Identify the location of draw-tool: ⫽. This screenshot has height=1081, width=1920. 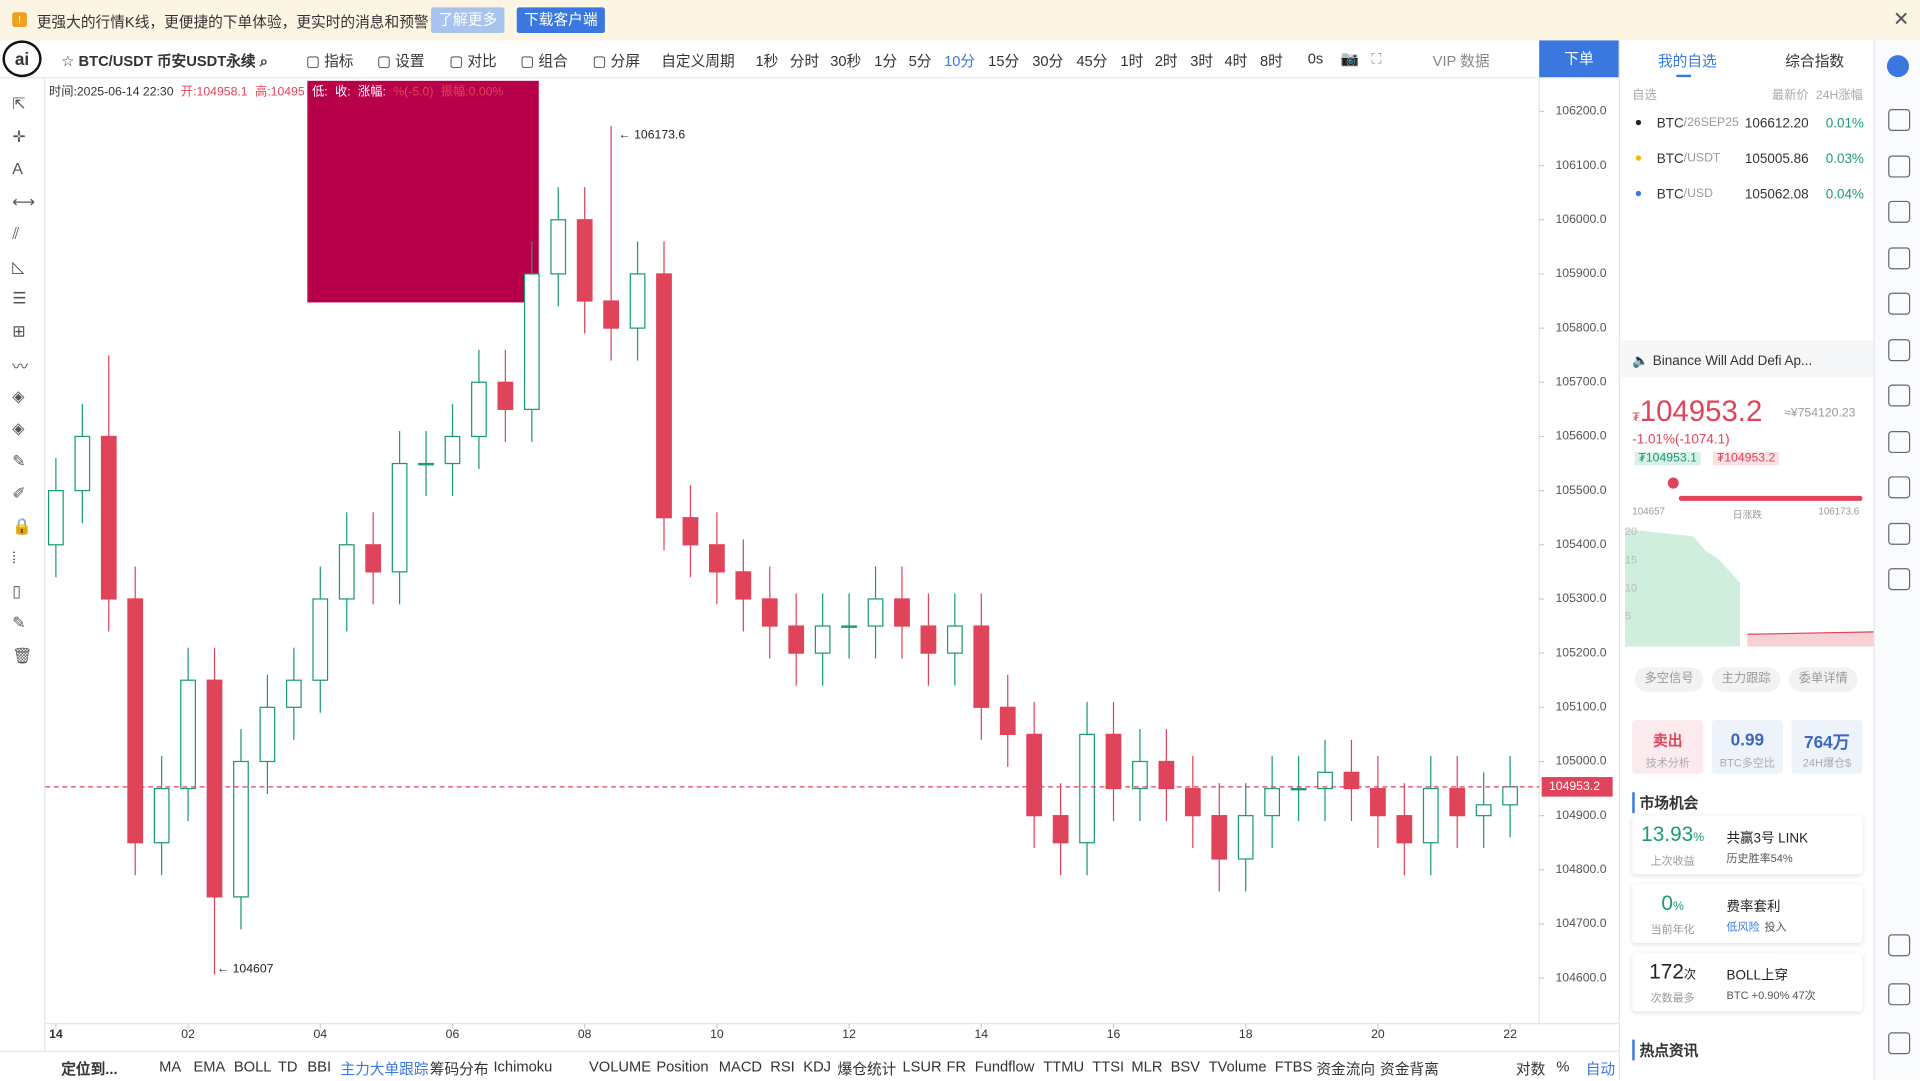
(16, 233).